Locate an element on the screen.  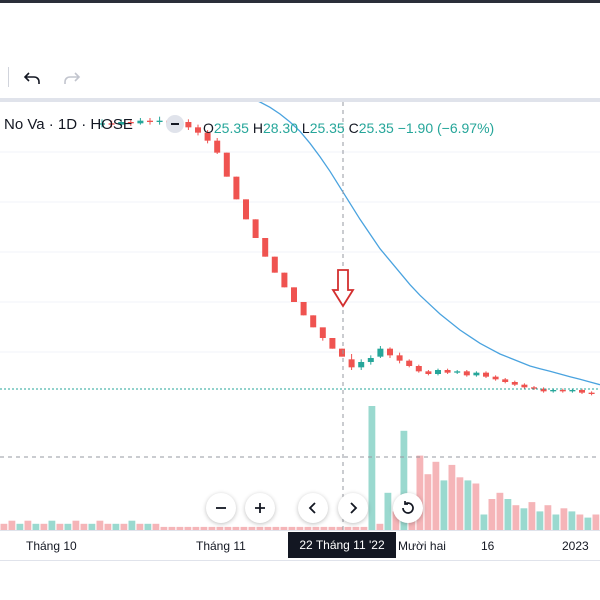
chevron-right-icon is located at coordinates (354, 508).